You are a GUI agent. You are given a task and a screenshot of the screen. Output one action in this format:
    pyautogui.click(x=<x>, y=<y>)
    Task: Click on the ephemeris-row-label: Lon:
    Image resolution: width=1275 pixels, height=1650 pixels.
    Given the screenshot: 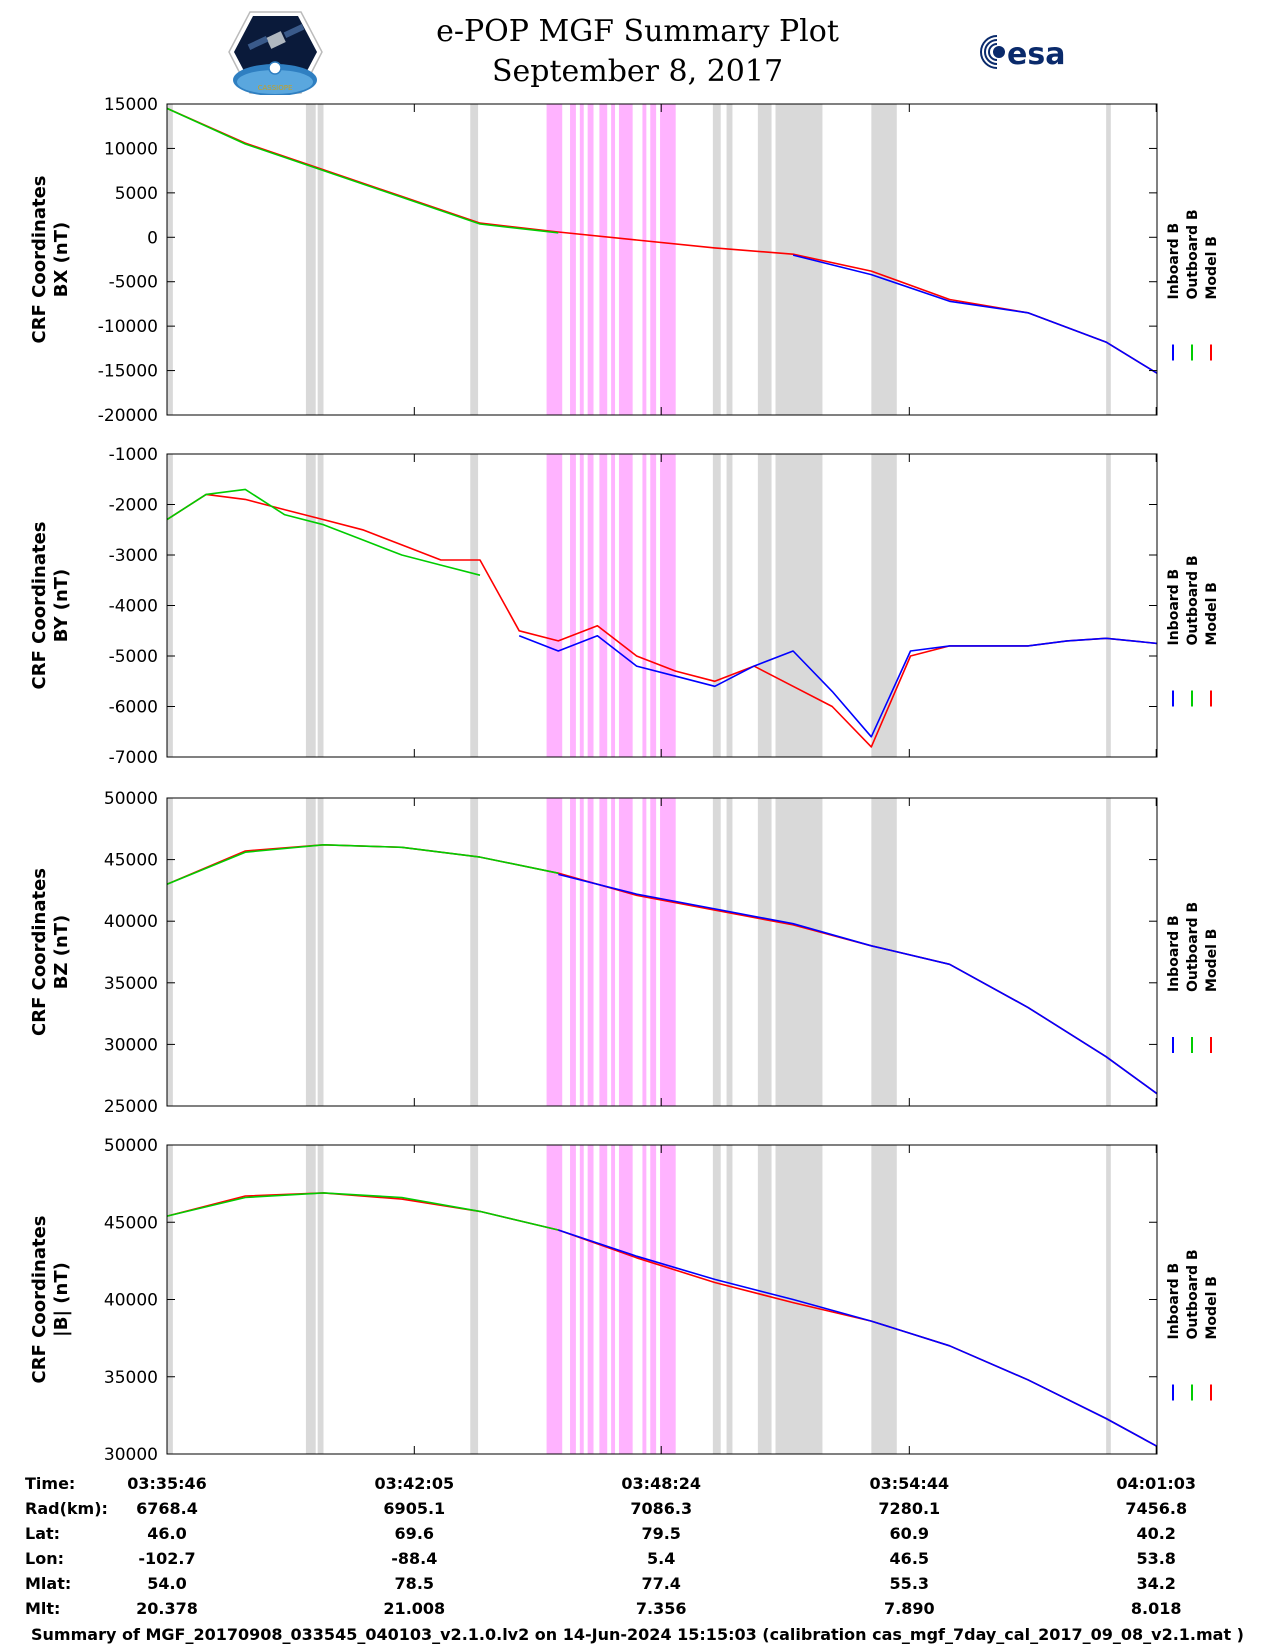 What is the action you would take?
    pyautogui.click(x=44, y=1558)
    